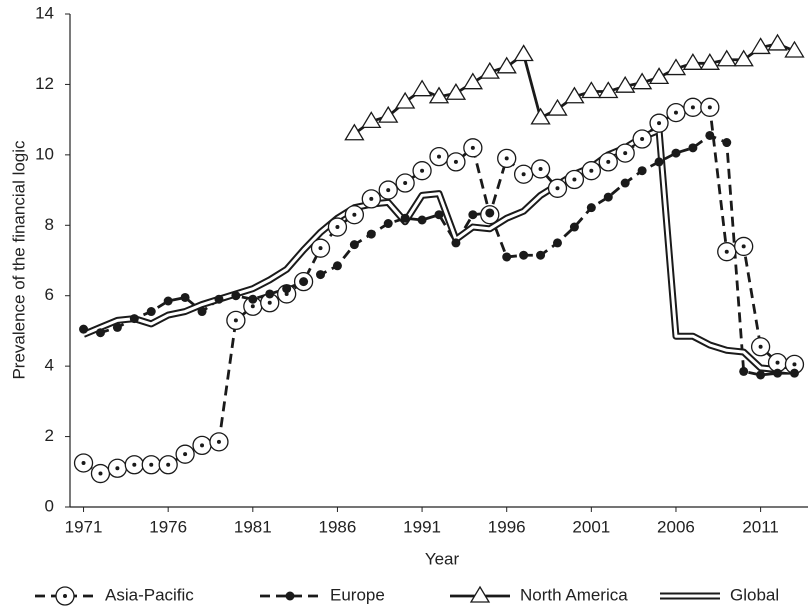 Image resolution: width=808 pixels, height=613 pixels. What do you see at coordinates (168, 526) in the screenshot?
I see `x-tick-label: 1976` at bounding box center [168, 526].